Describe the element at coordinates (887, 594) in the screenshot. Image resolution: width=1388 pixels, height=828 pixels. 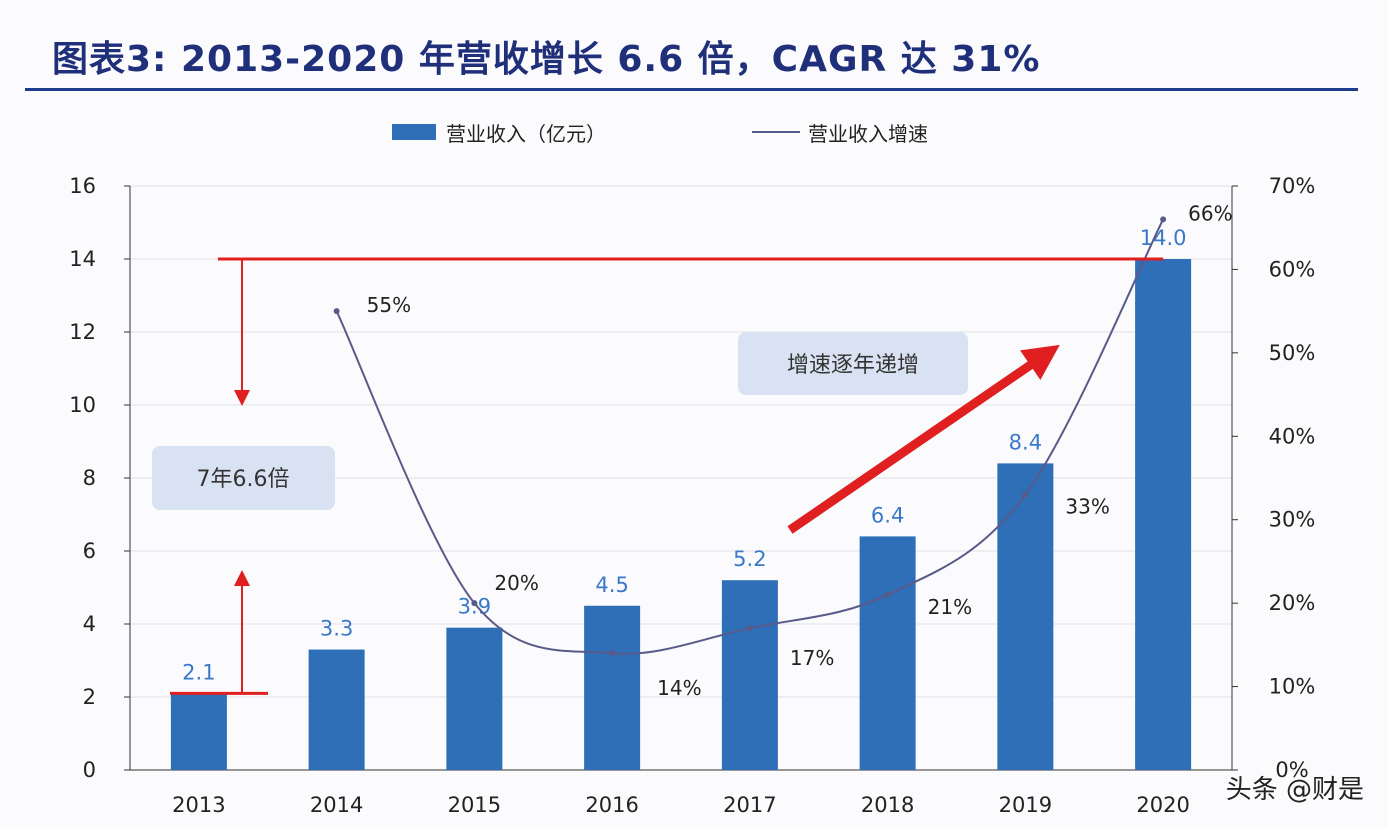
I see `growth-point-2018` at that location.